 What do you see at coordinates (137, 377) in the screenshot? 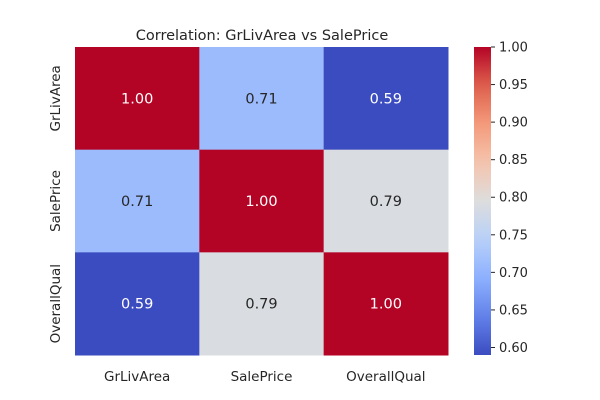
I see `x-tick-label: GrLivArea` at bounding box center [137, 377].